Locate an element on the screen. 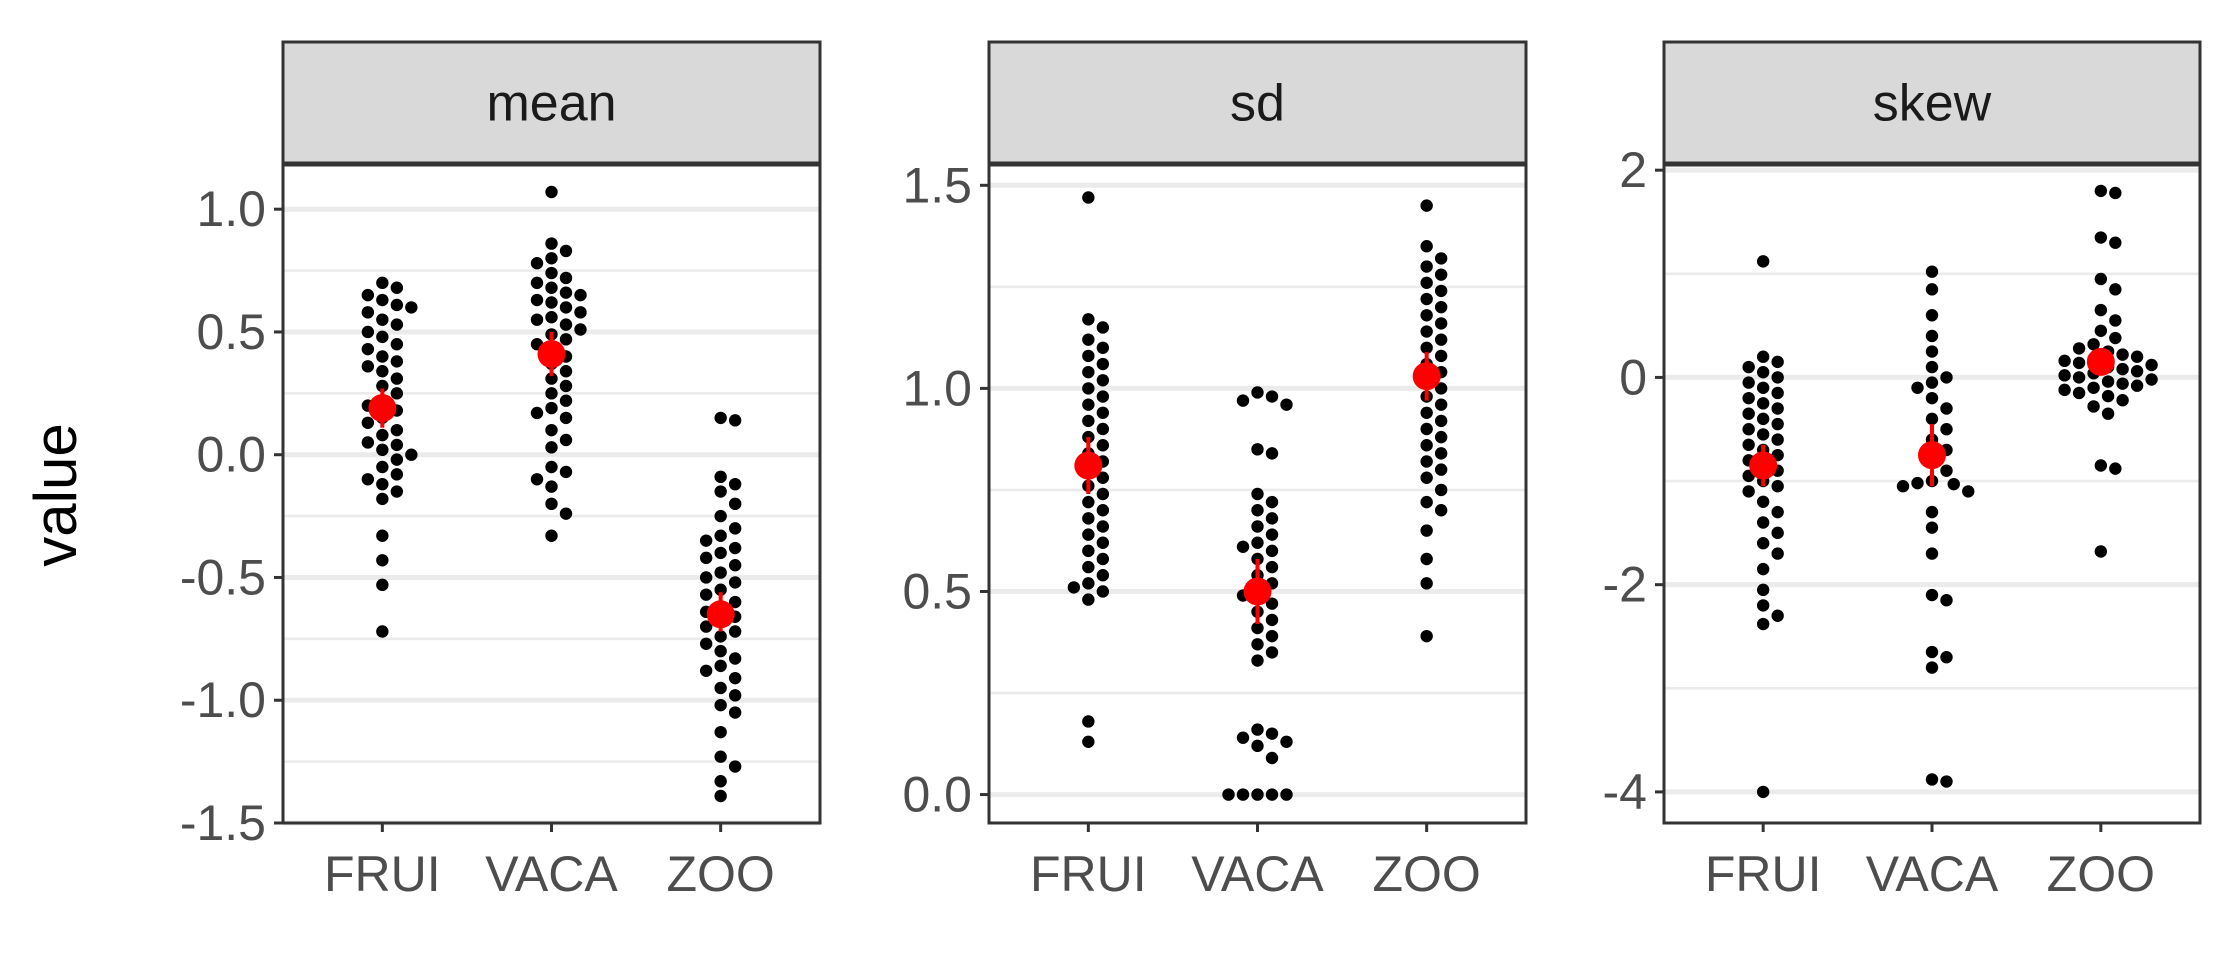 This screenshot has width=2240, height=960. y-tick-label: 2 is located at coordinates (1633, 170).